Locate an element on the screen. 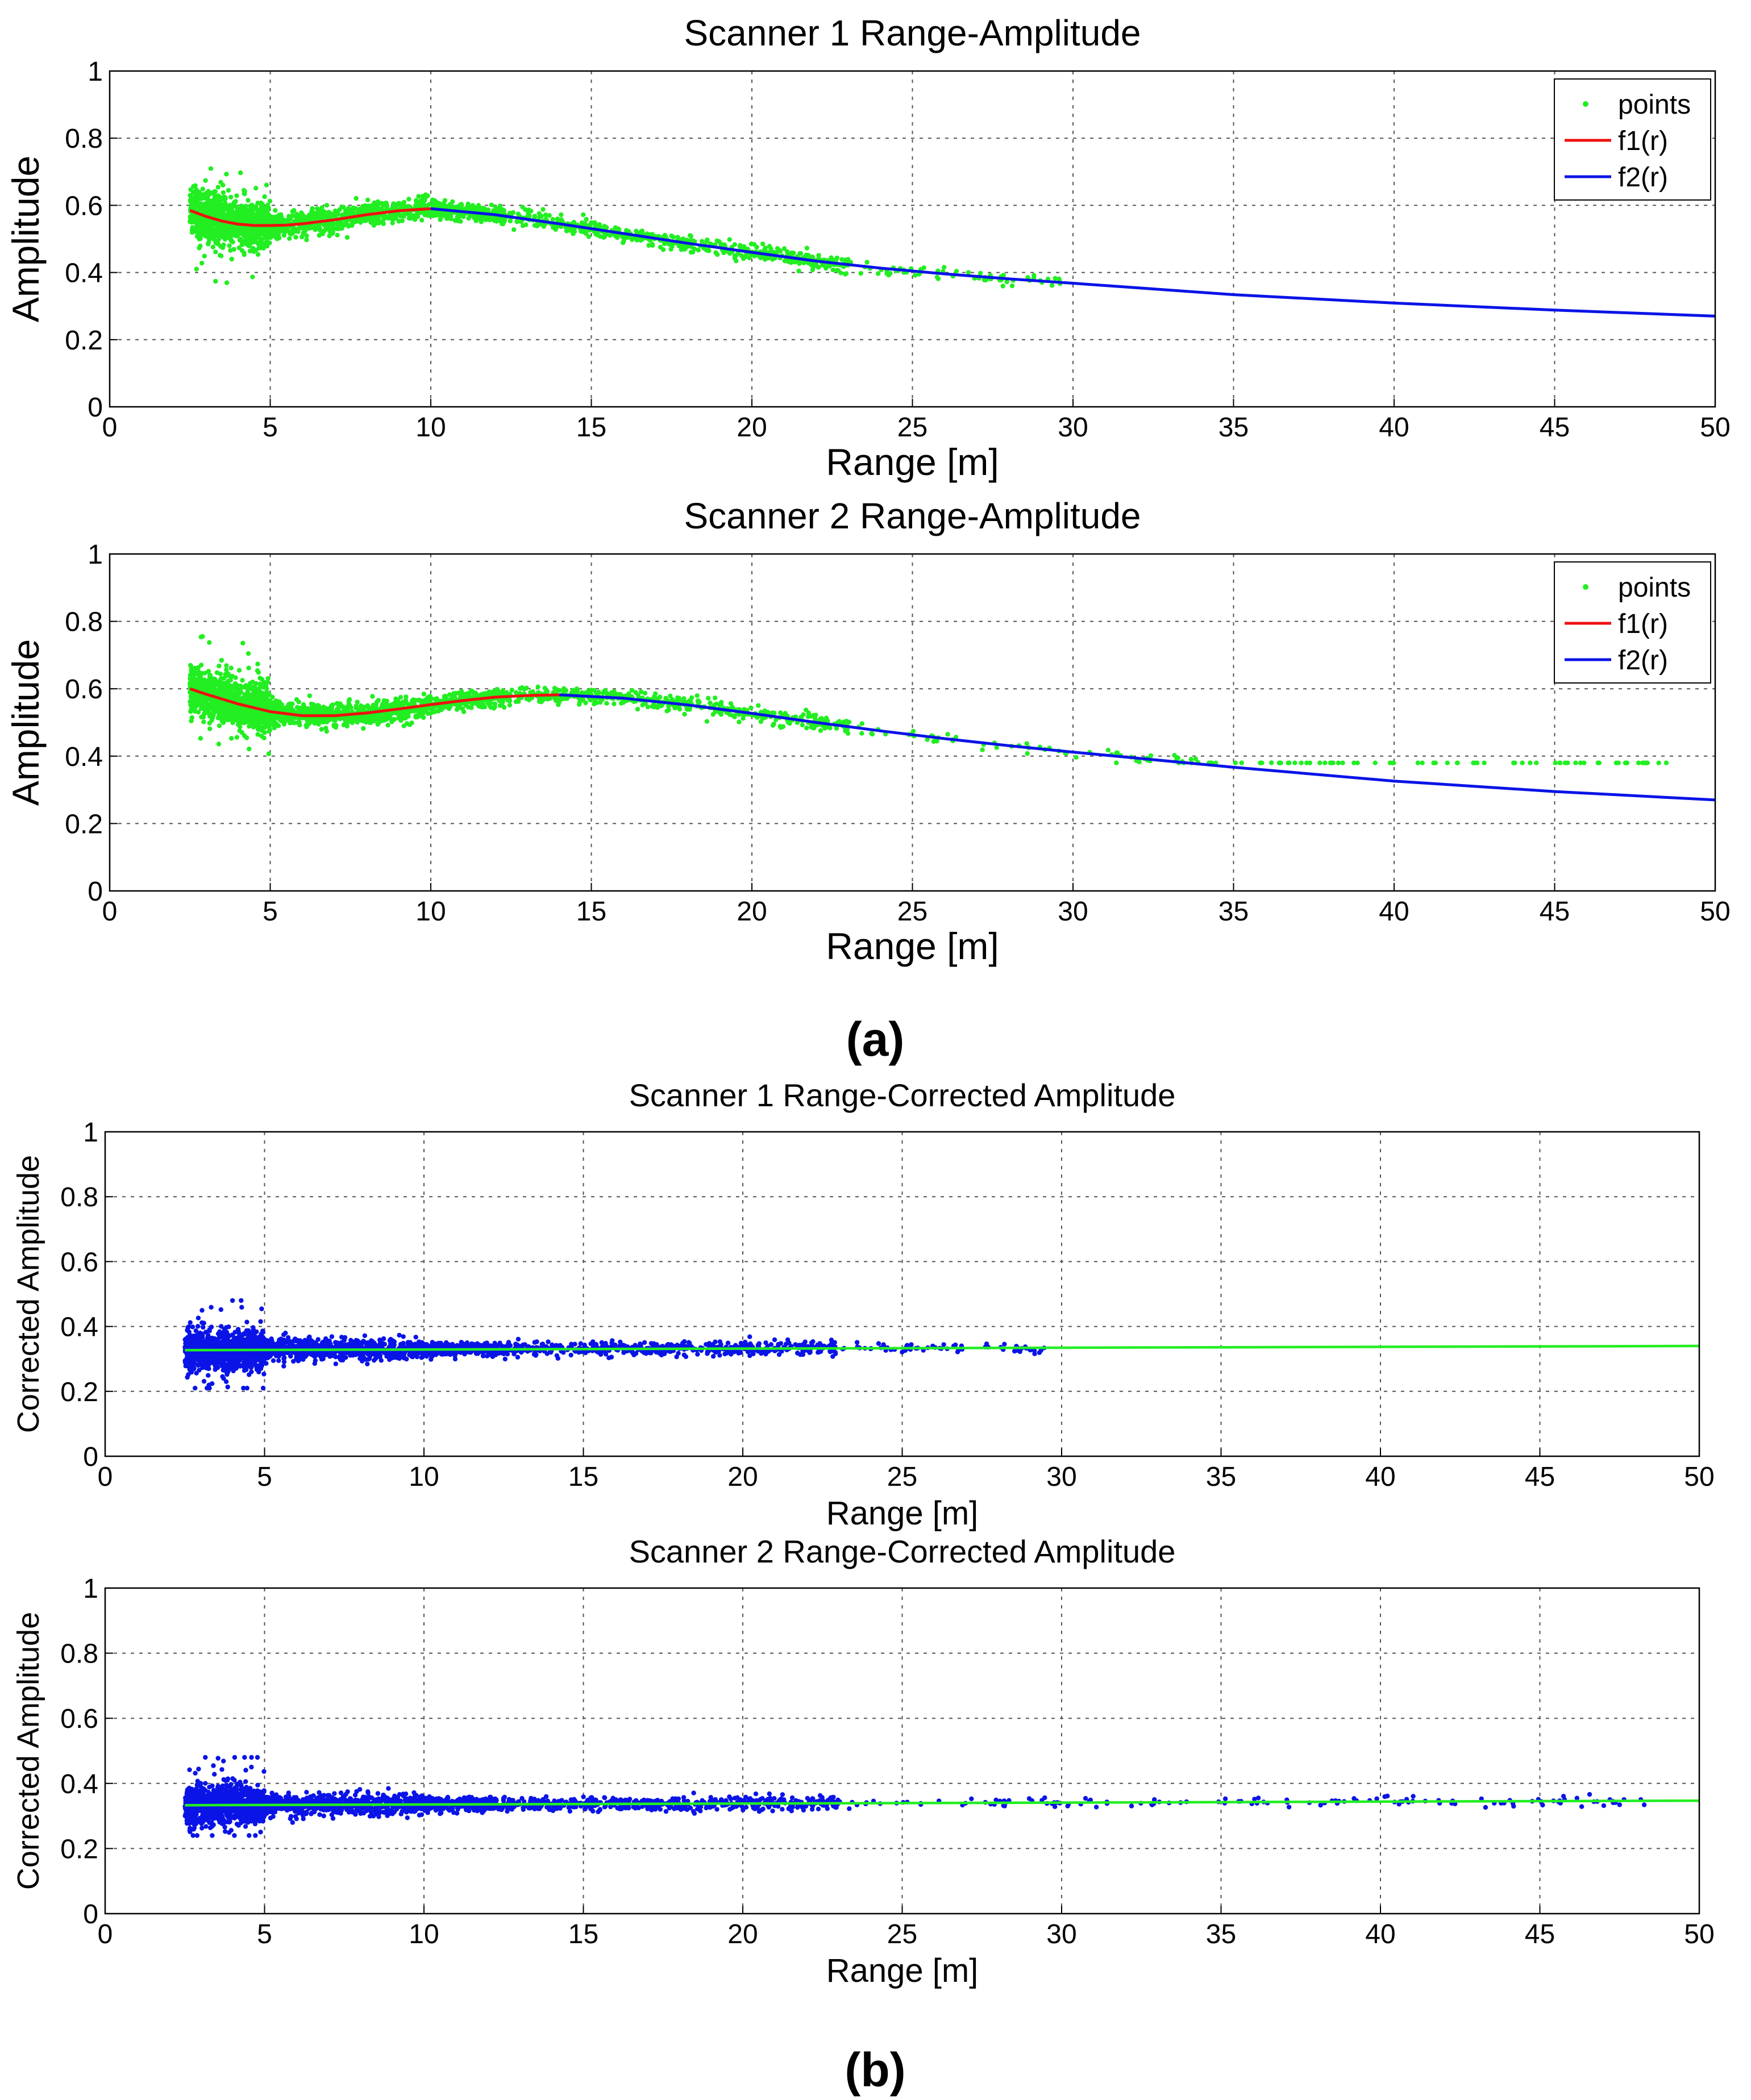 The image size is (1751, 2100). x-tick-label: 0 is located at coordinates (110, 428).